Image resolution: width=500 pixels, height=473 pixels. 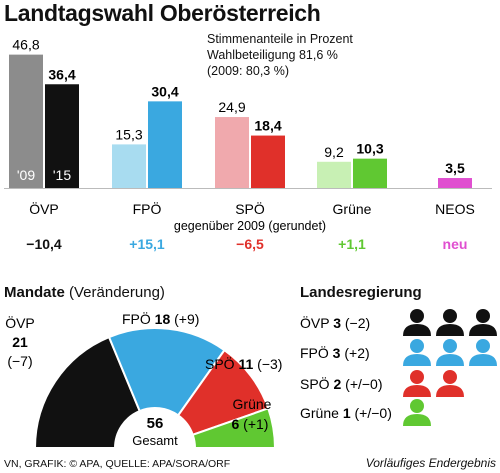 I want to click on label-2009-1: 15,3, so click(x=128, y=134).